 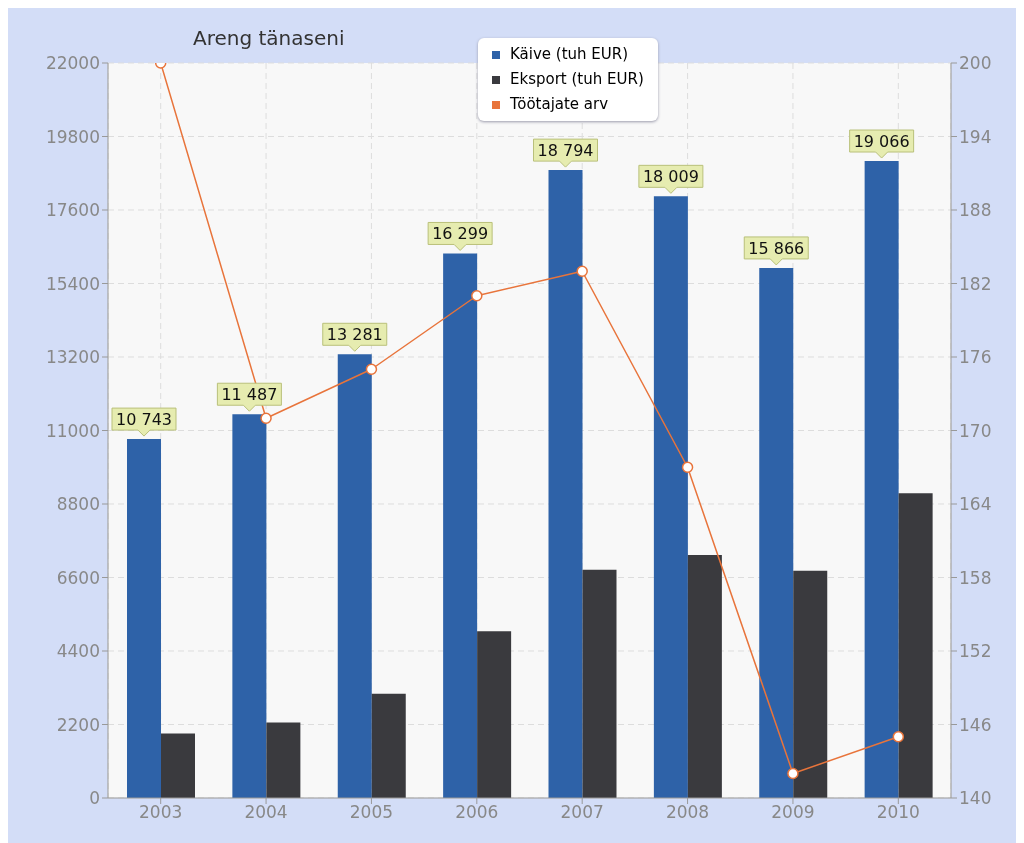 I want to click on y-tick-label: 2200, so click(x=78, y=724).